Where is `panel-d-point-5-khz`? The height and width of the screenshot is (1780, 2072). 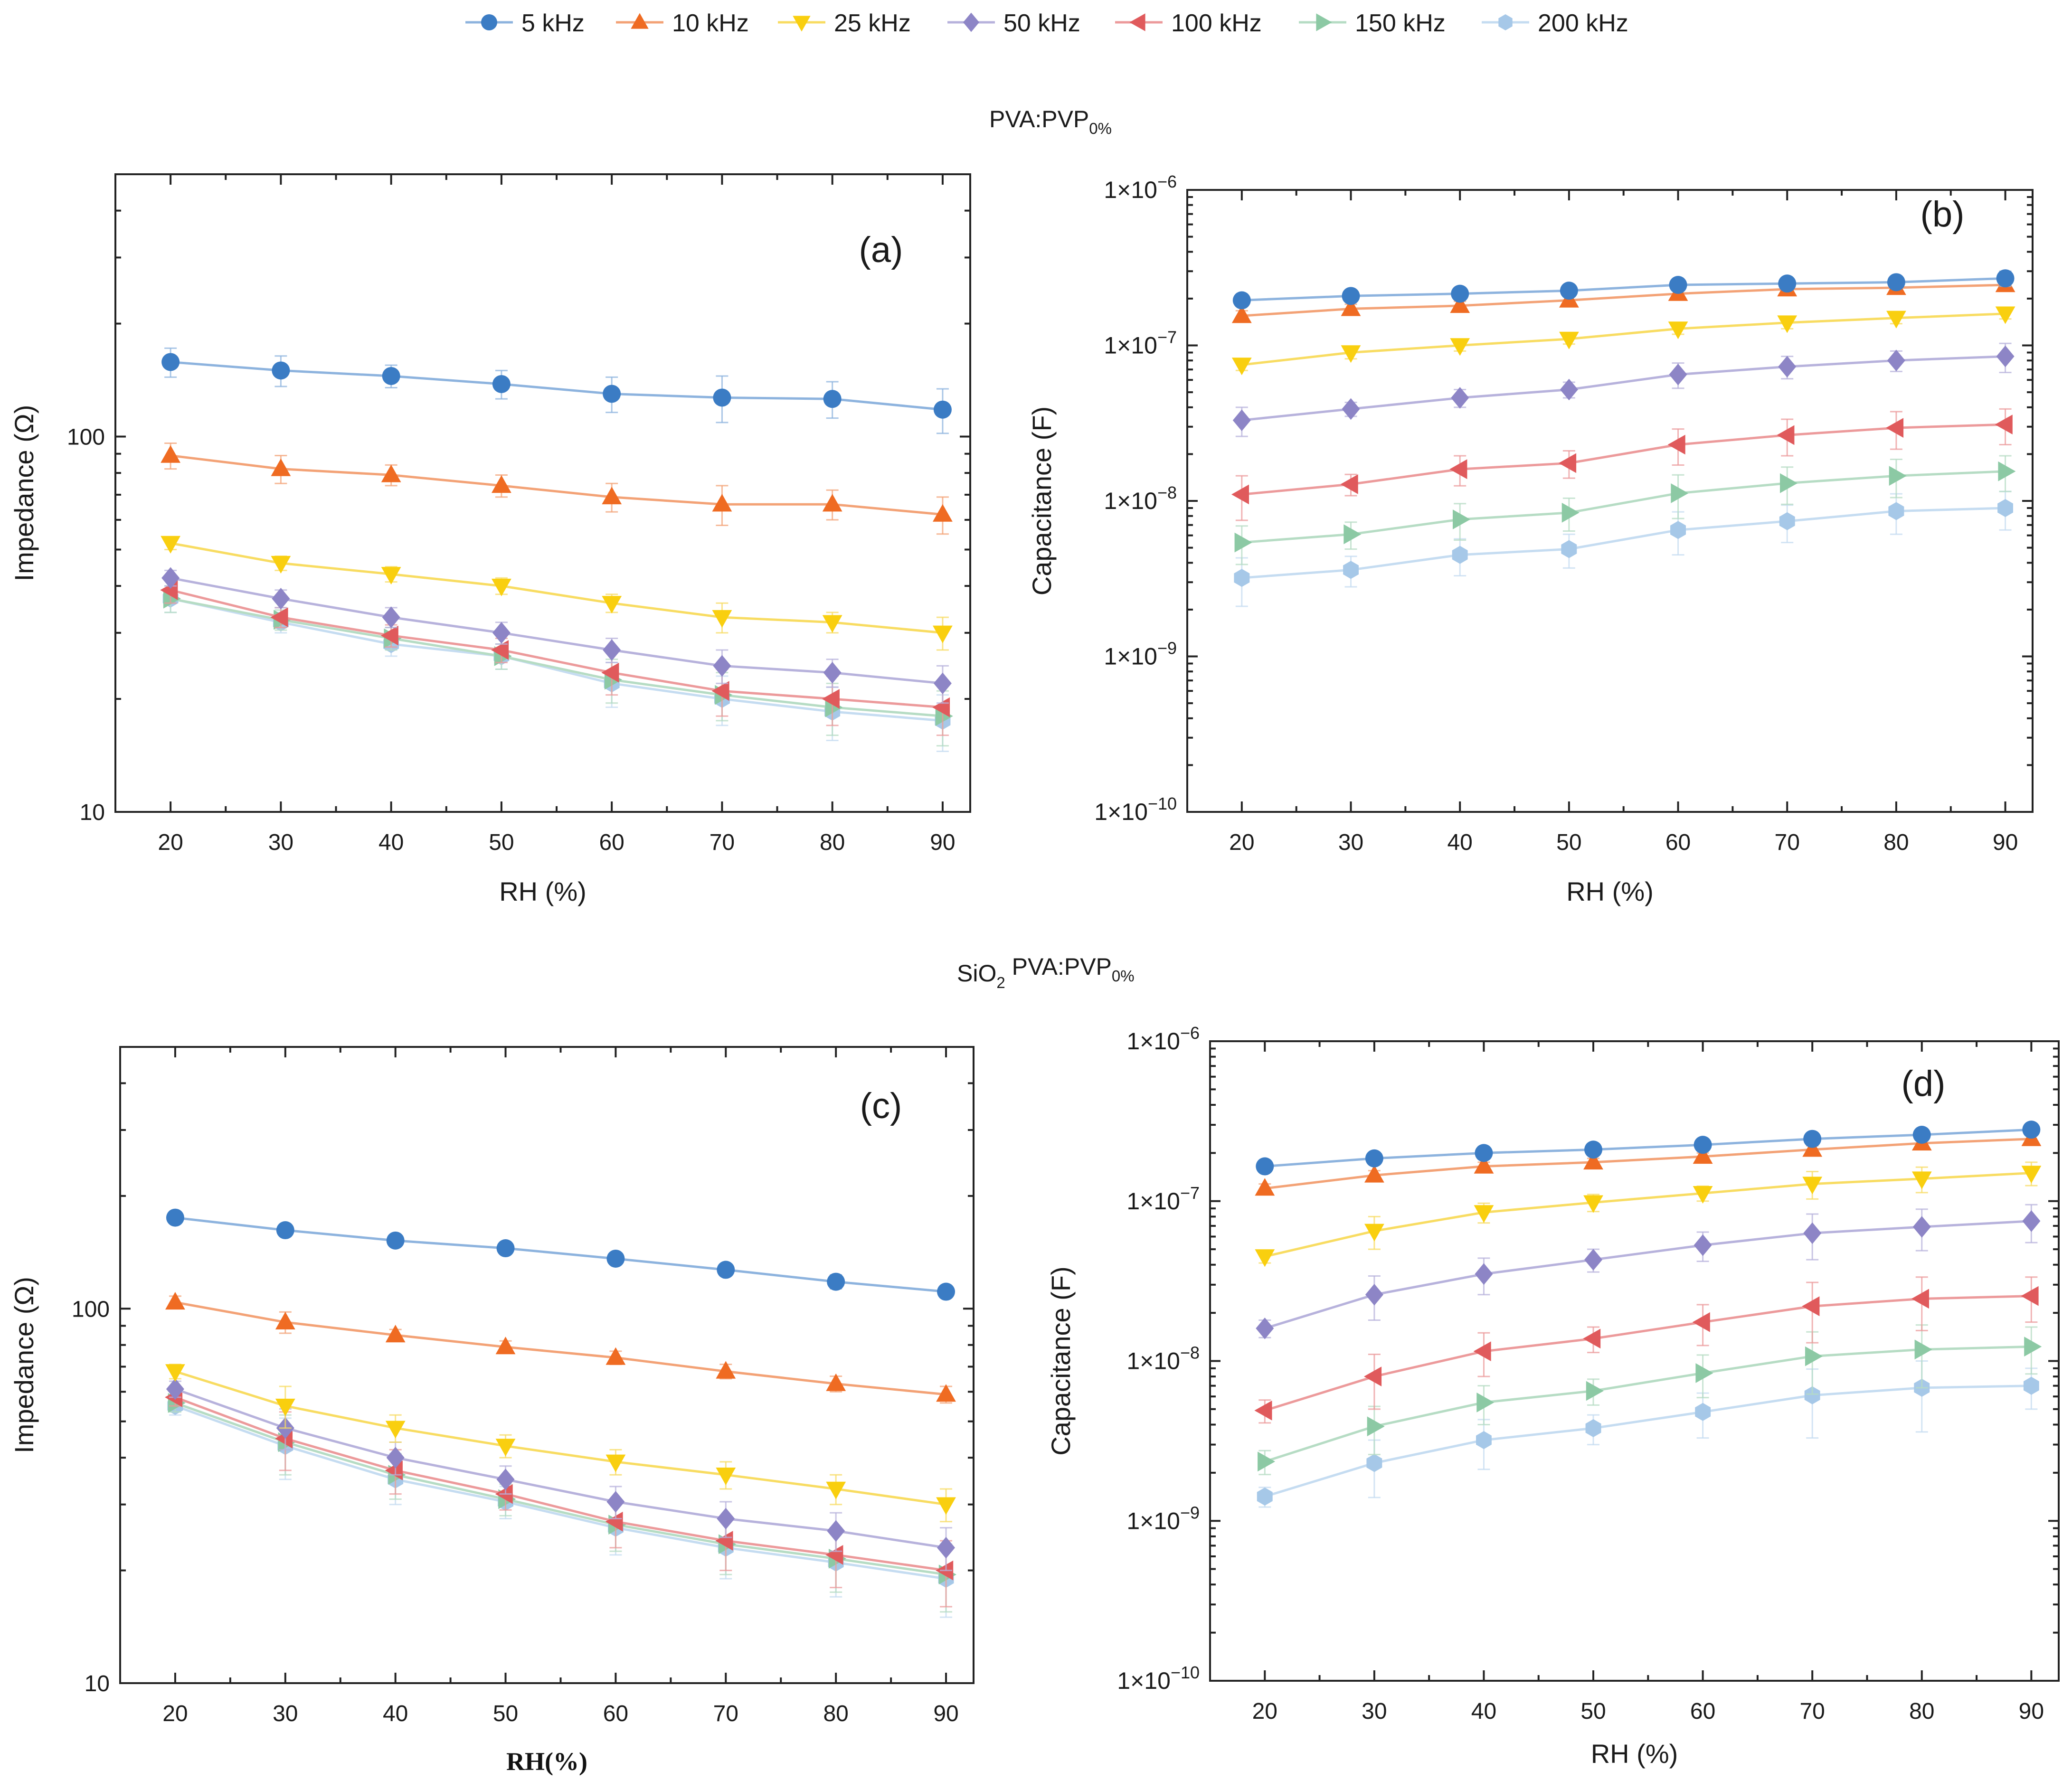 panel-d-point-5-khz is located at coordinates (1812, 1139).